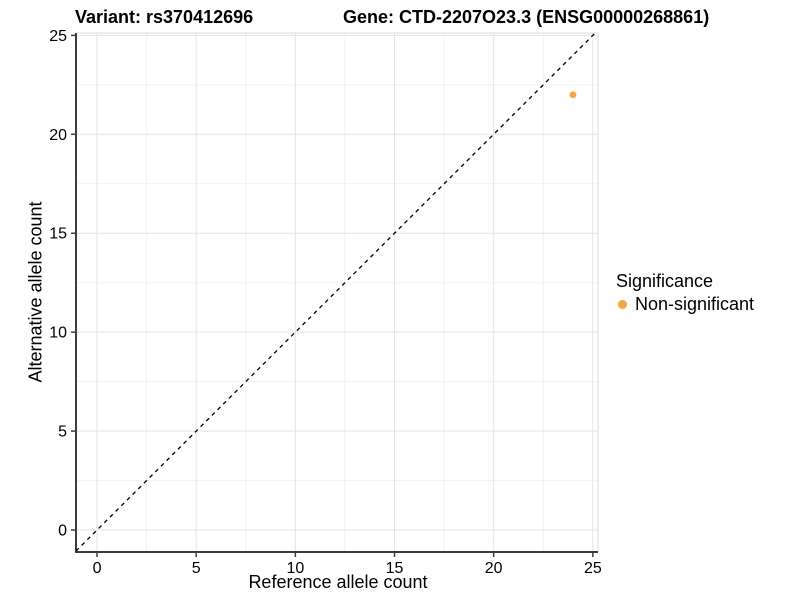  What do you see at coordinates (97, 568) in the screenshot?
I see `x-tick-label: 0` at bounding box center [97, 568].